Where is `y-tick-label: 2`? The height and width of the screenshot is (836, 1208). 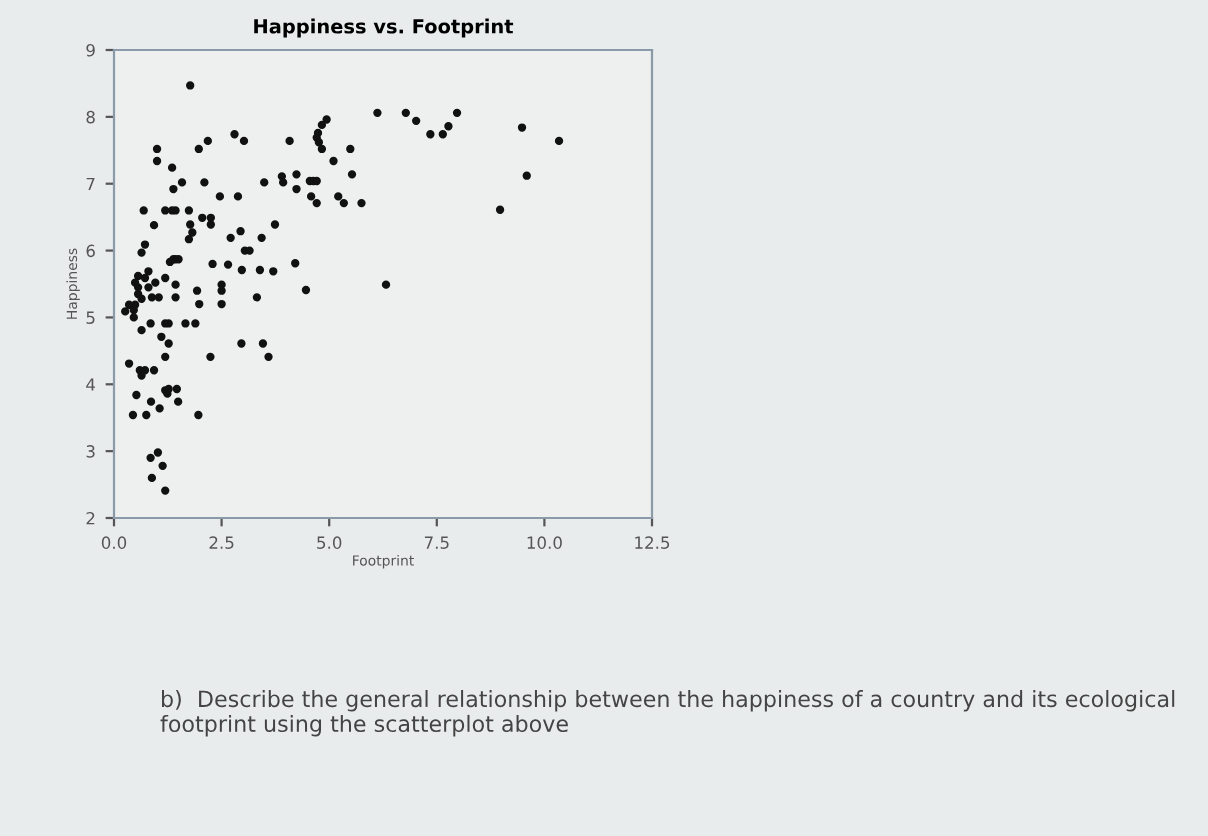
y-tick-label: 2 is located at coordinates (90, 518).